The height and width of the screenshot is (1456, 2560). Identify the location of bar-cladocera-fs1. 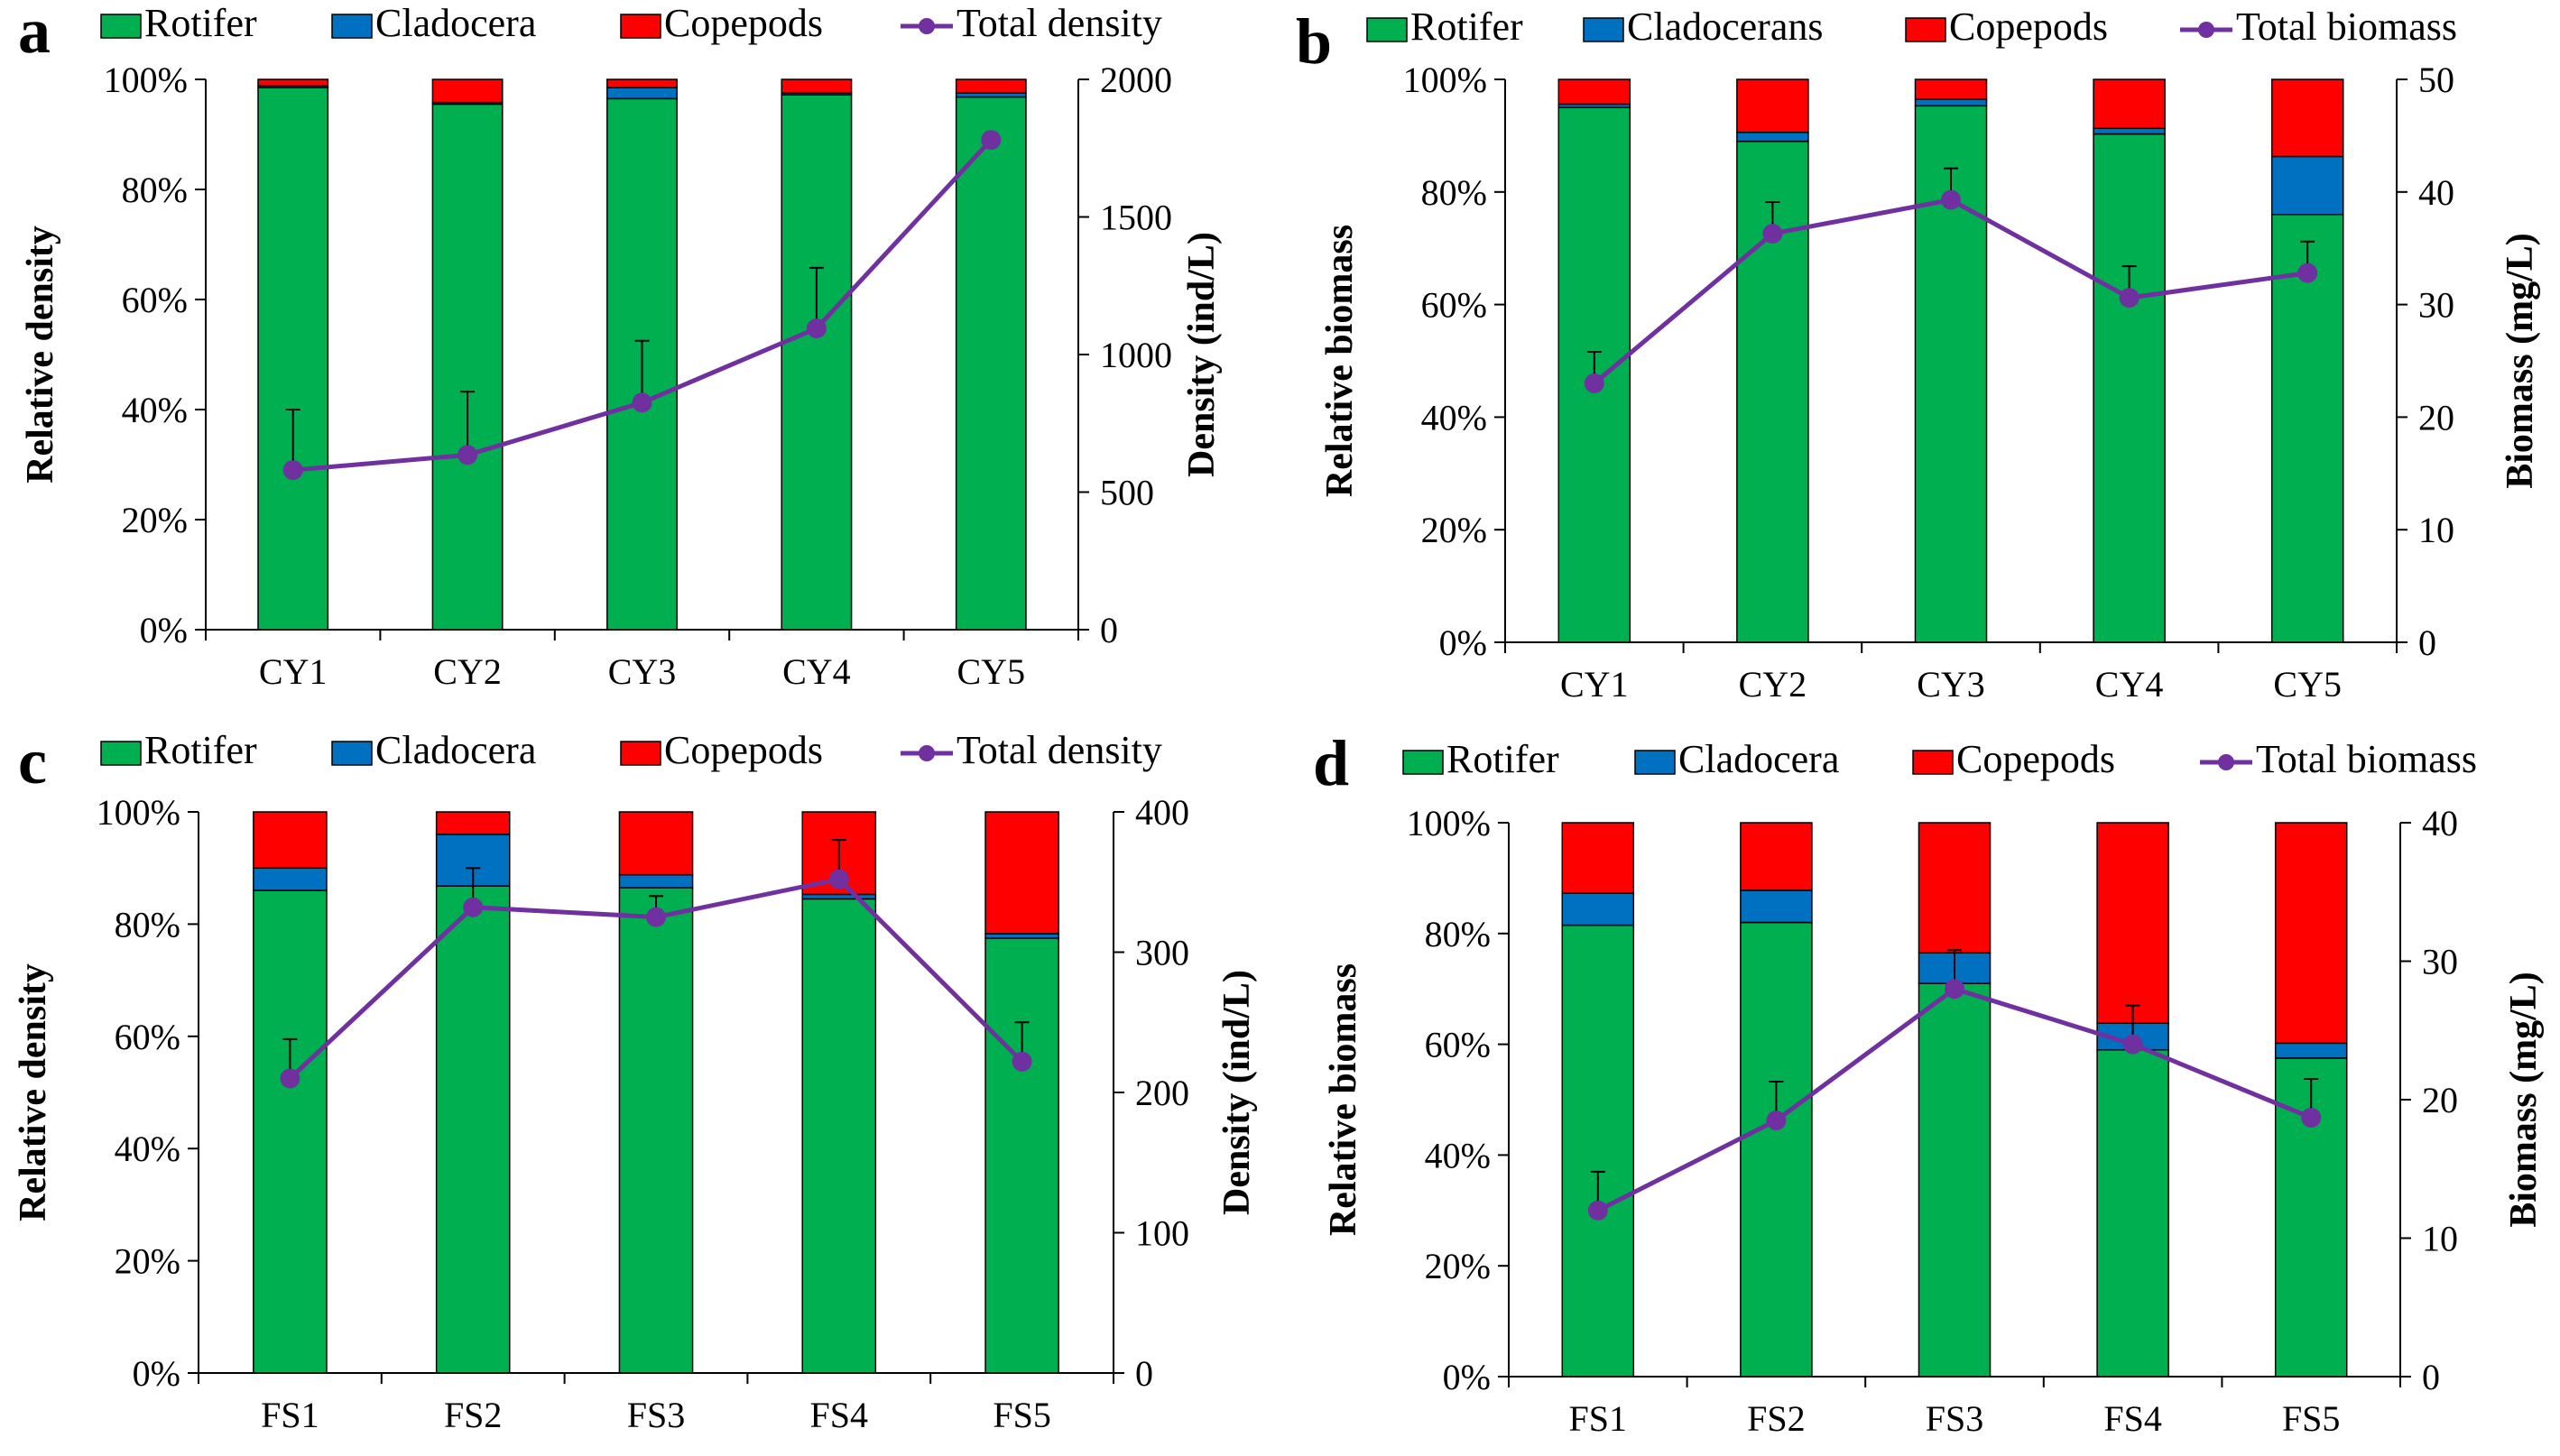
(1598, 909).